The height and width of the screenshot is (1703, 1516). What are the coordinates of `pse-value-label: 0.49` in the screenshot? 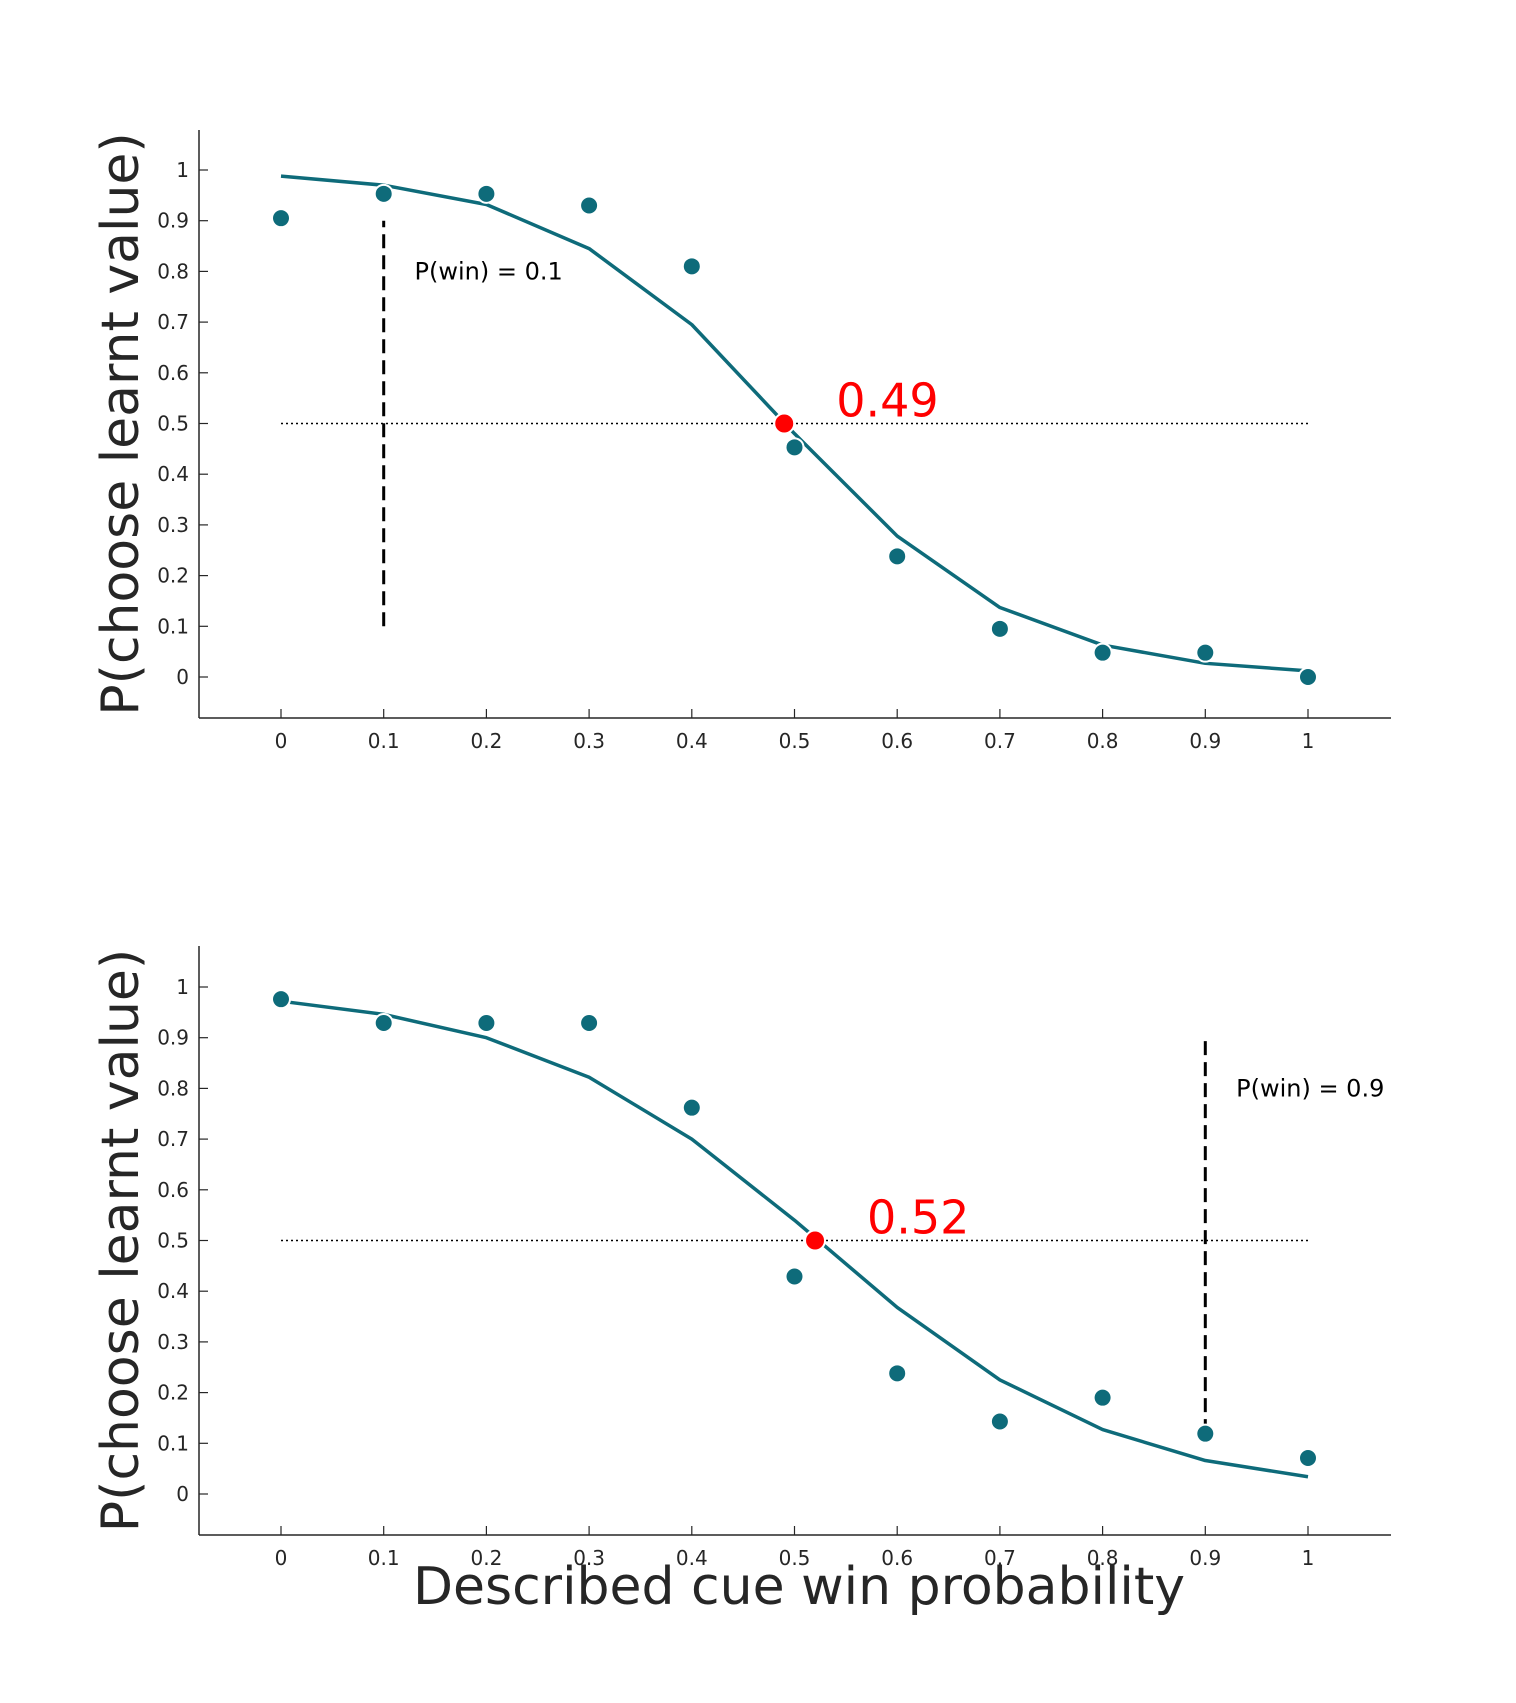 It's located at (887, 401).